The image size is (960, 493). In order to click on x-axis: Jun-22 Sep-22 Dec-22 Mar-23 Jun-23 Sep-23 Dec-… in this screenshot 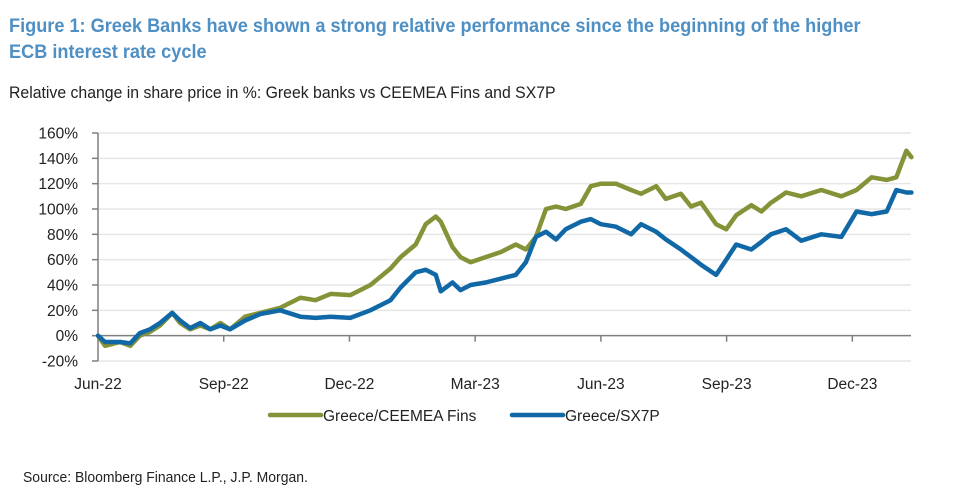, I will do `click(492, 363)`.